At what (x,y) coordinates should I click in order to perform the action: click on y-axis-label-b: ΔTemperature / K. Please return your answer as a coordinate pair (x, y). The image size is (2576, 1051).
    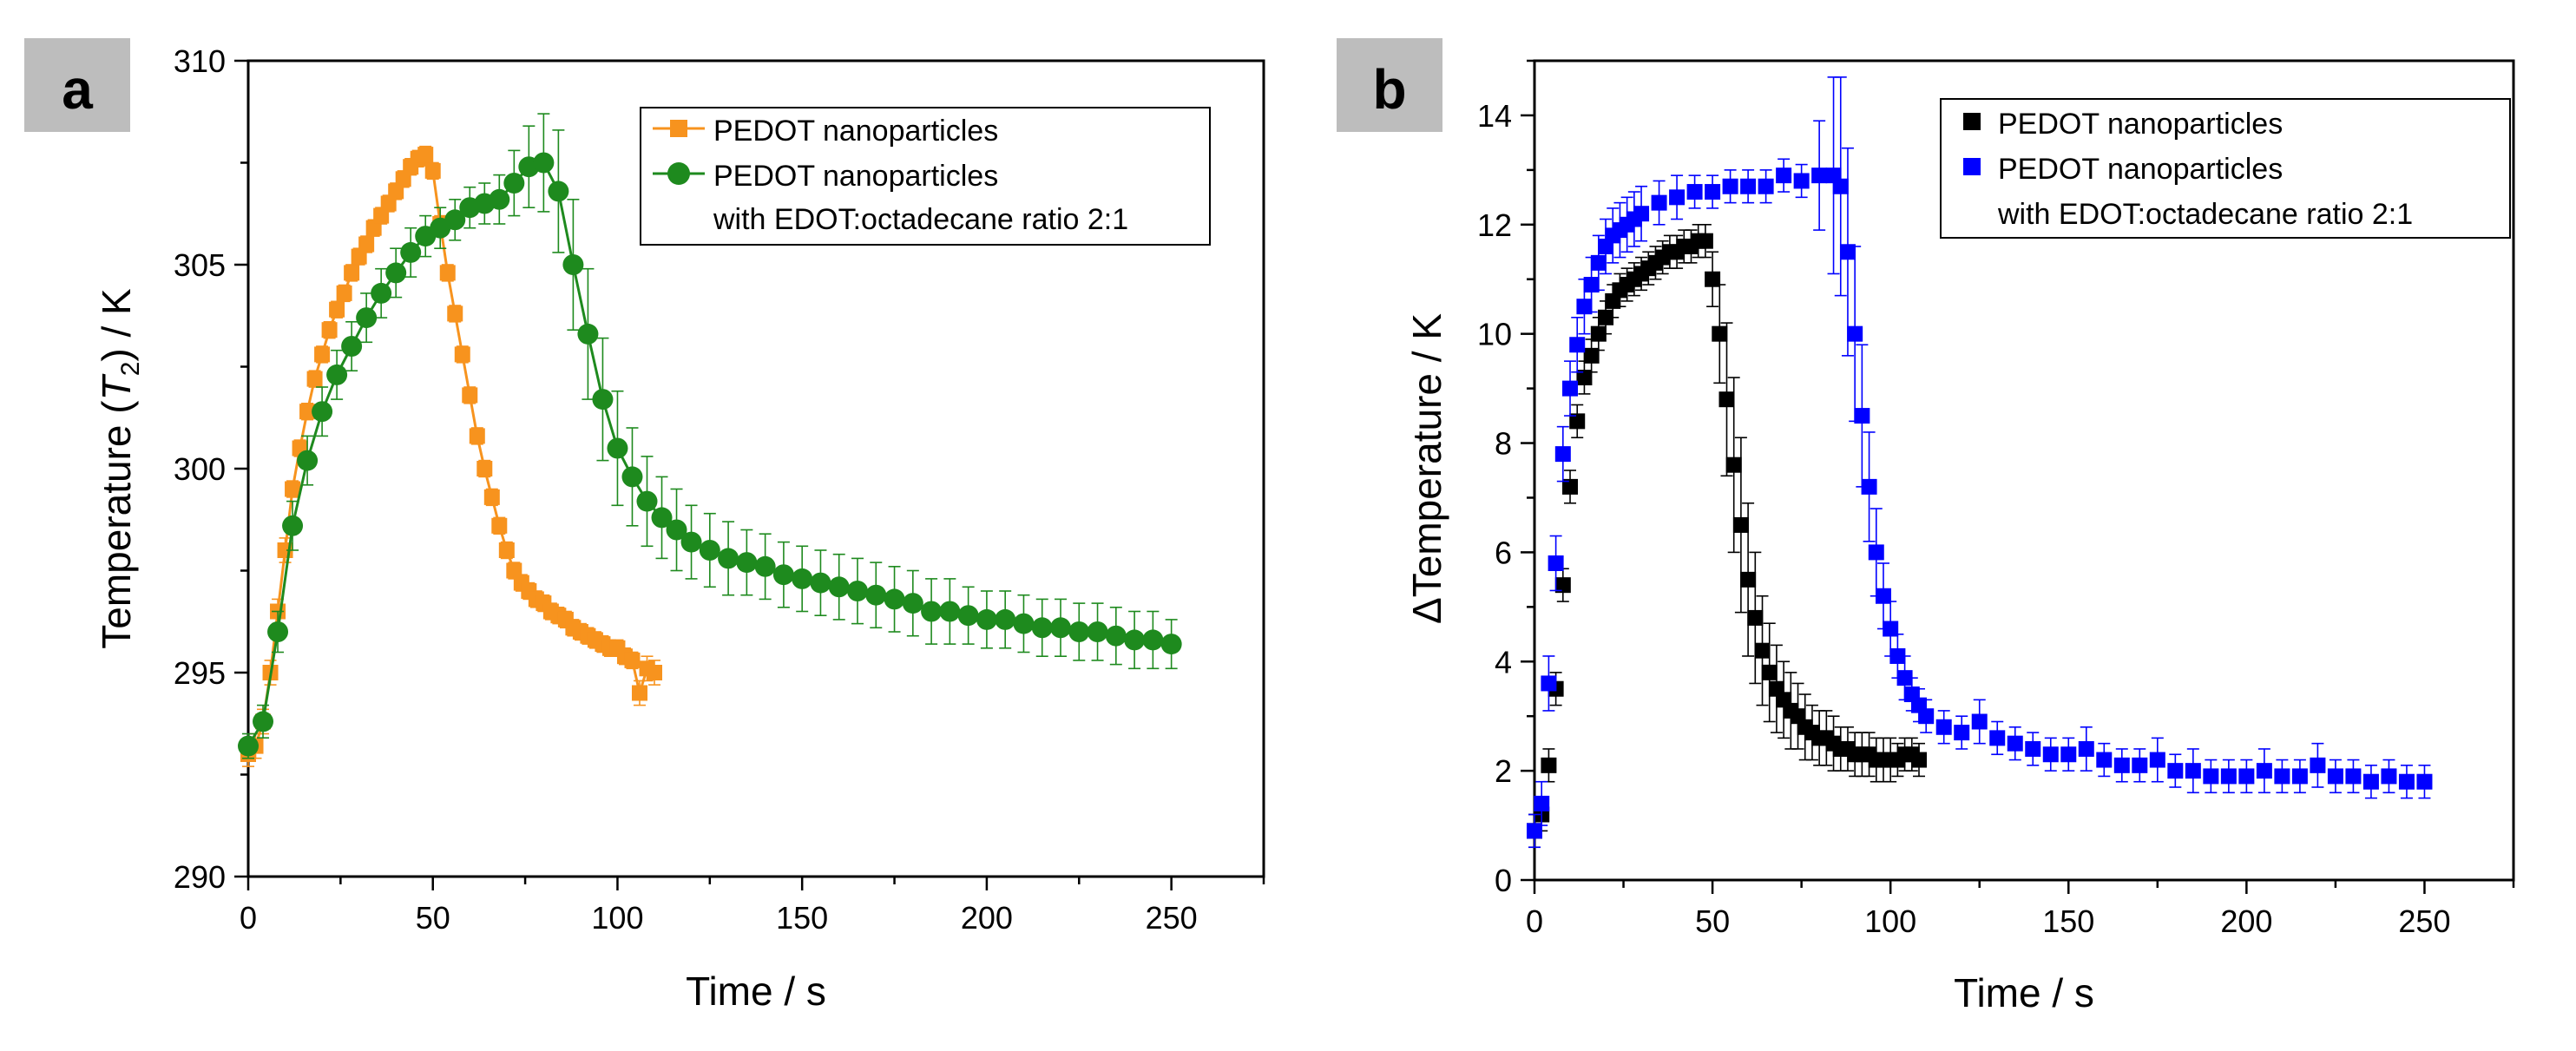
    Looking at the image, I should click on (1426, 468).